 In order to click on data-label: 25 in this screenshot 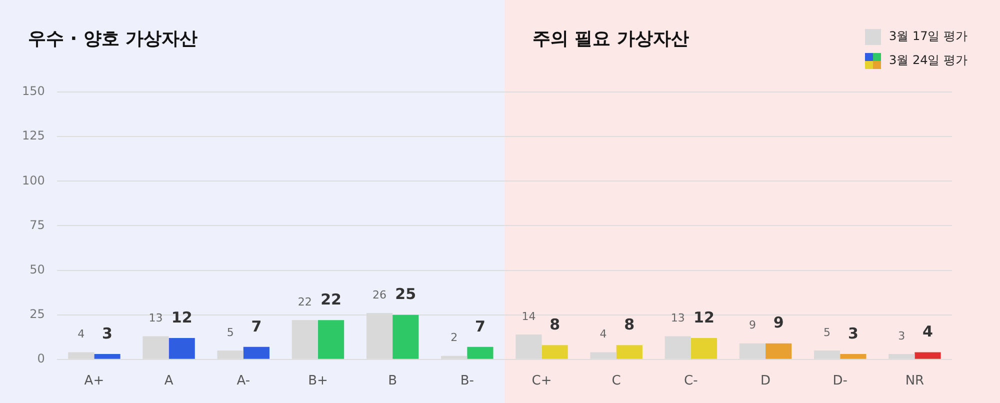, I will do `click(405, 294)`.